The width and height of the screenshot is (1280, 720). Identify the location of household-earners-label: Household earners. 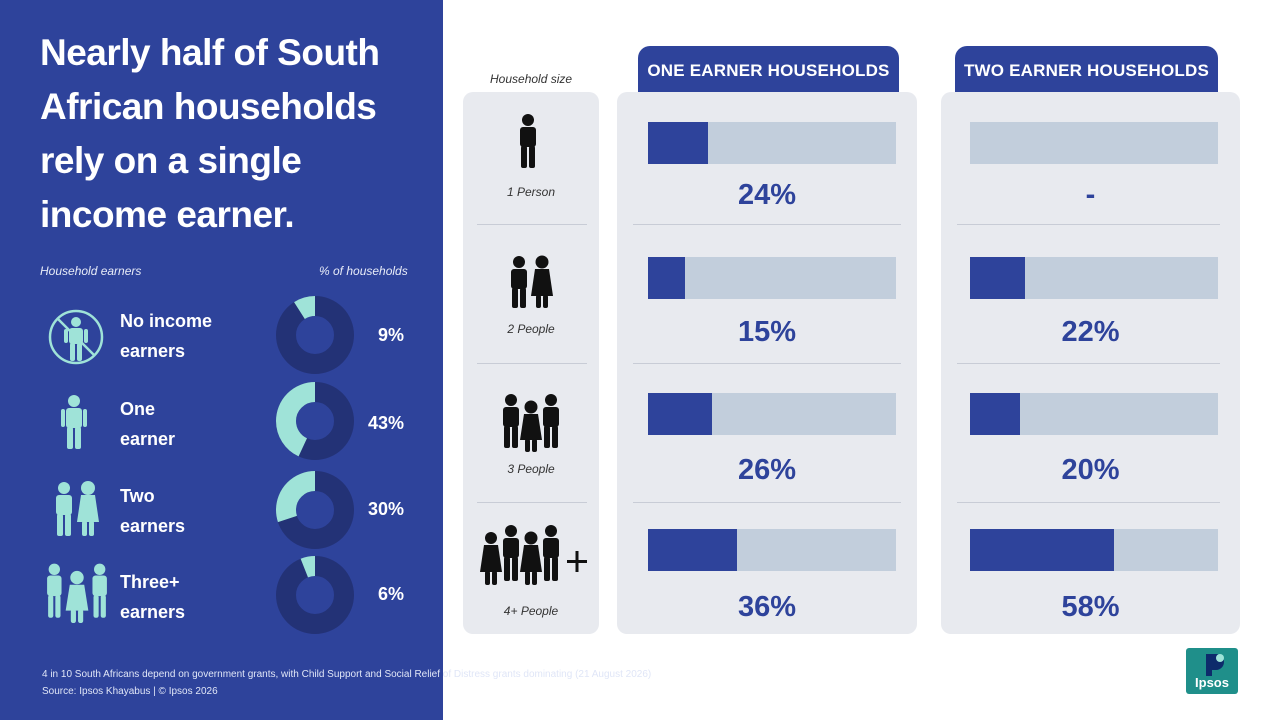
(91, 271).